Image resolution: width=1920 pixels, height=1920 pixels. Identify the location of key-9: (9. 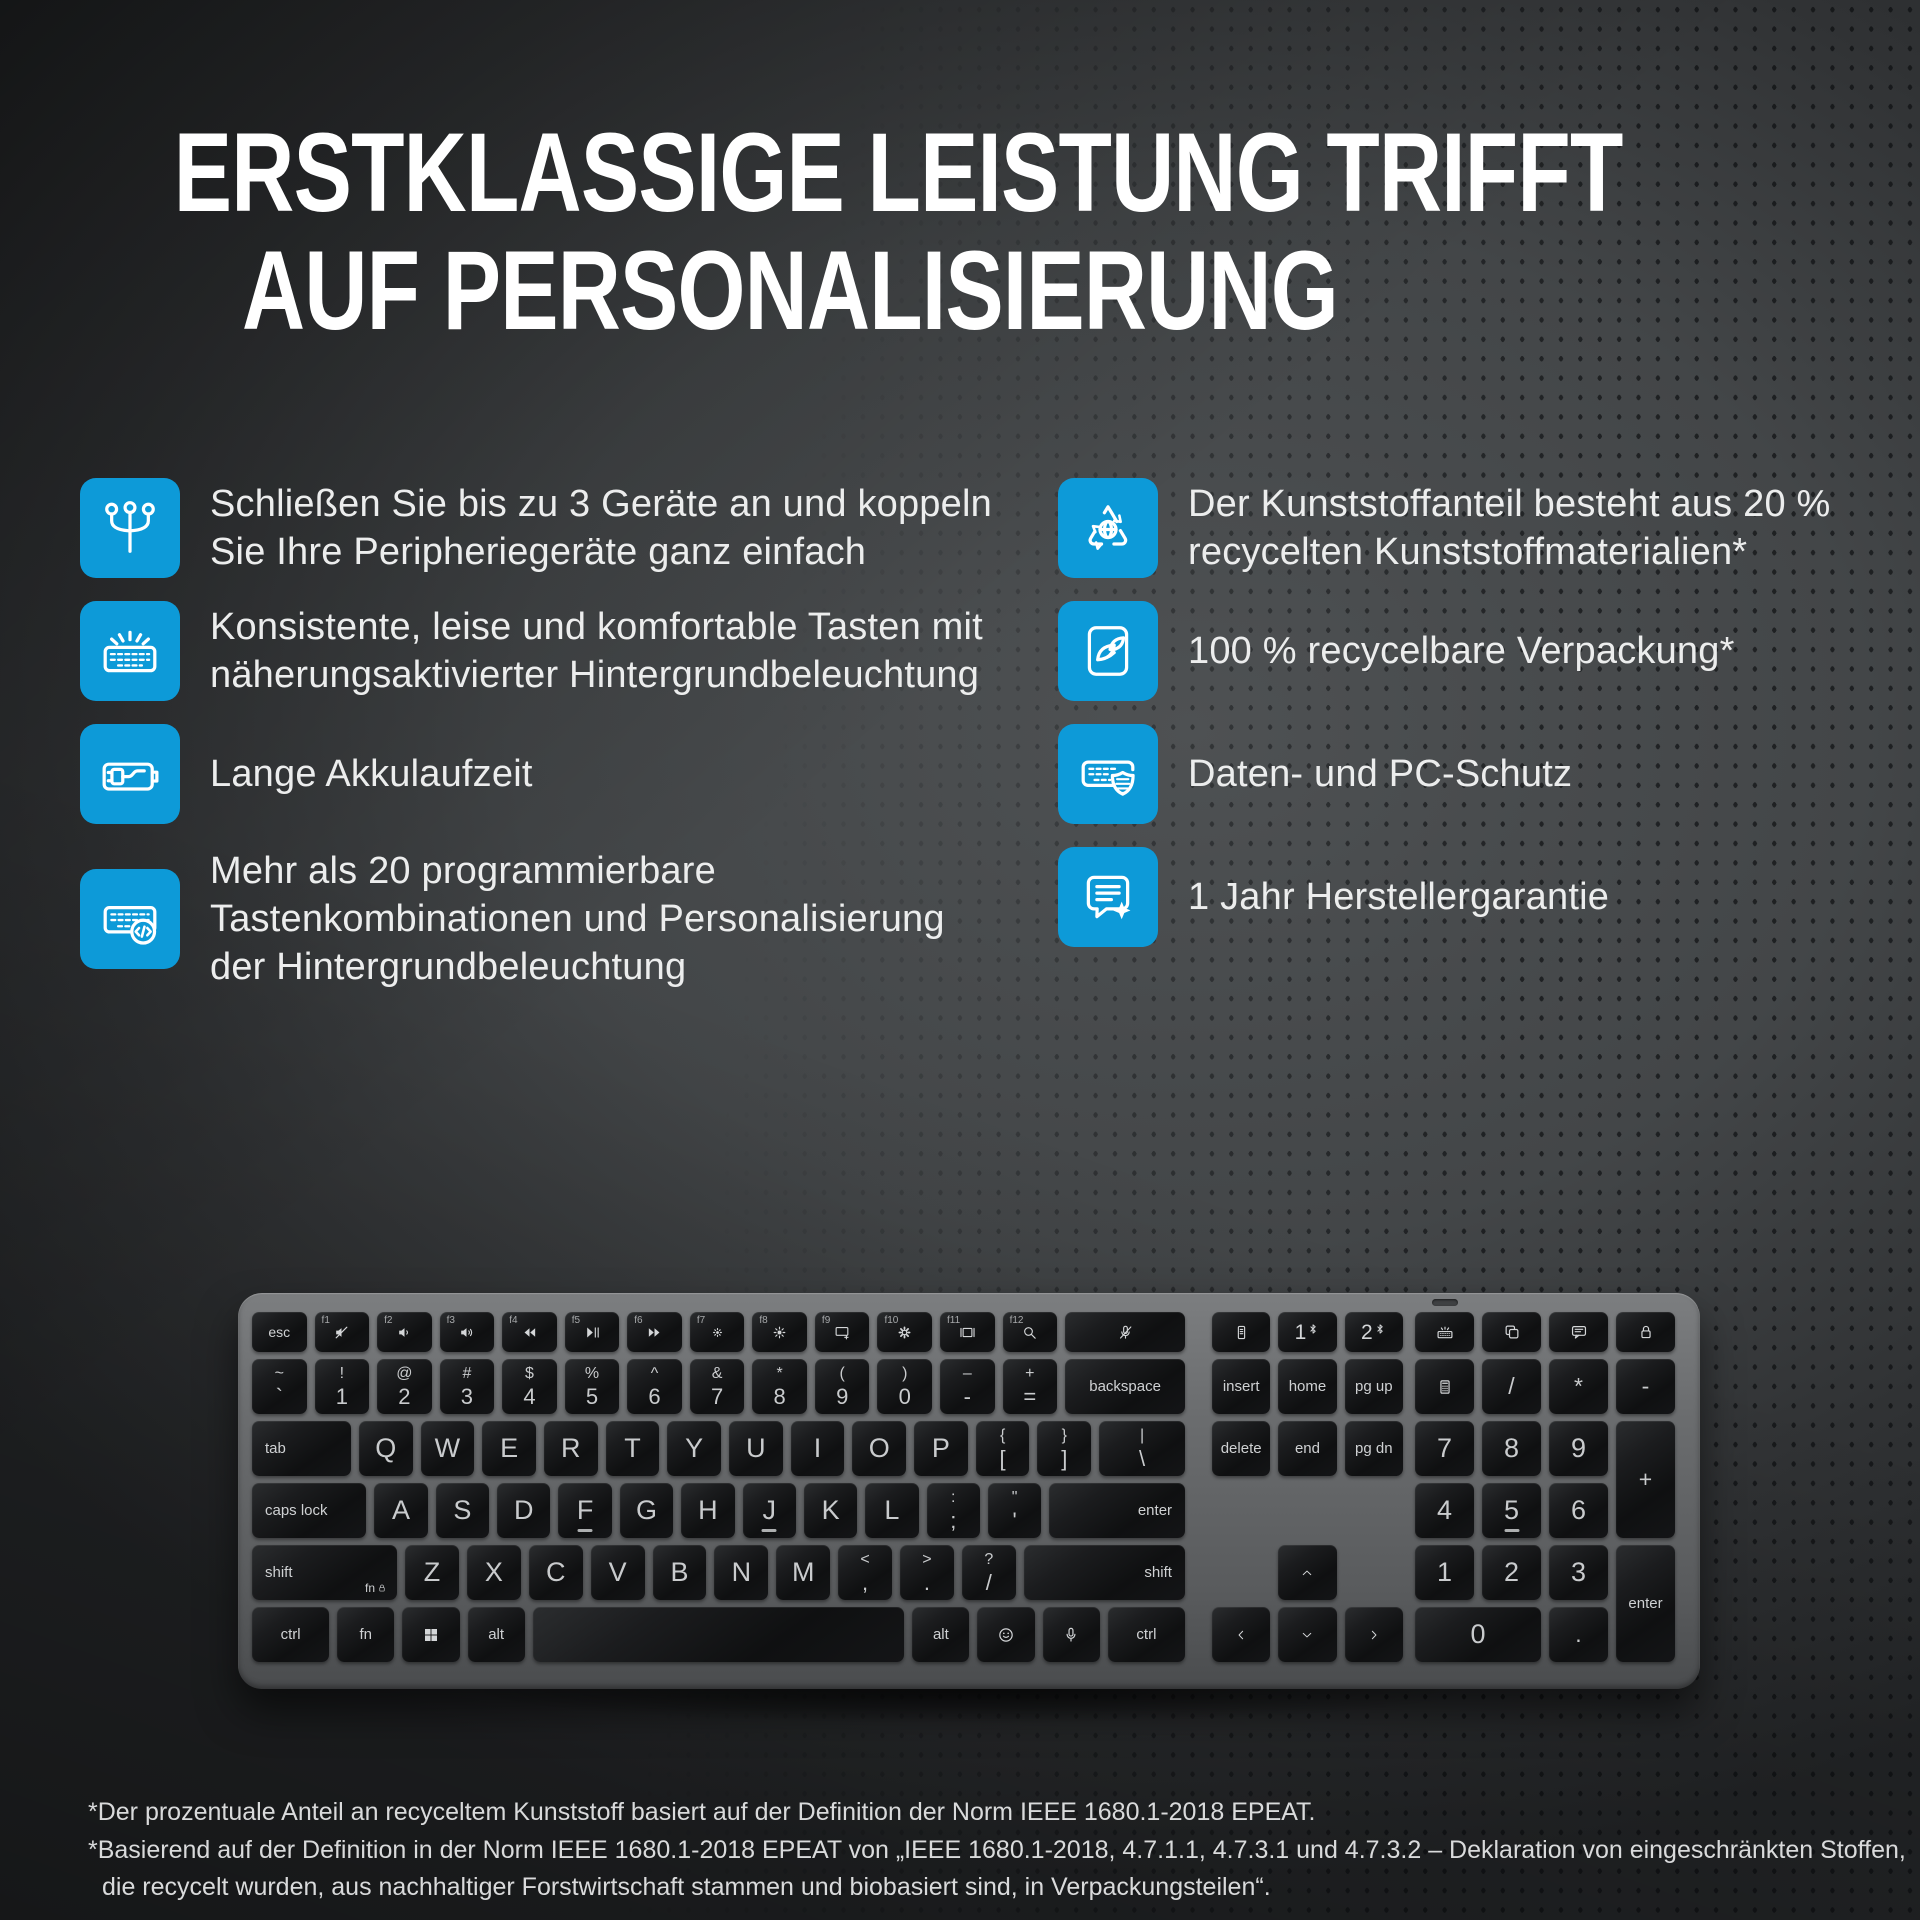
(842, 1386).